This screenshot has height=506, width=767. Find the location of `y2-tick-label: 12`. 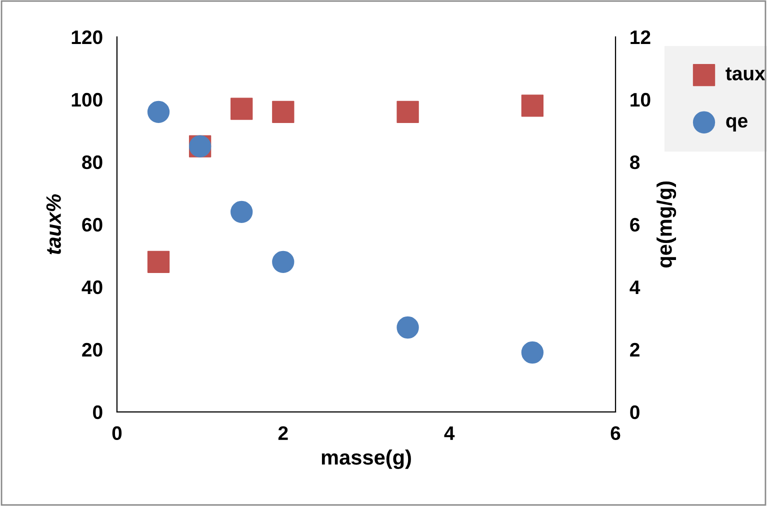

y2-tick-label: 12 is located at coordinates (640, 37).